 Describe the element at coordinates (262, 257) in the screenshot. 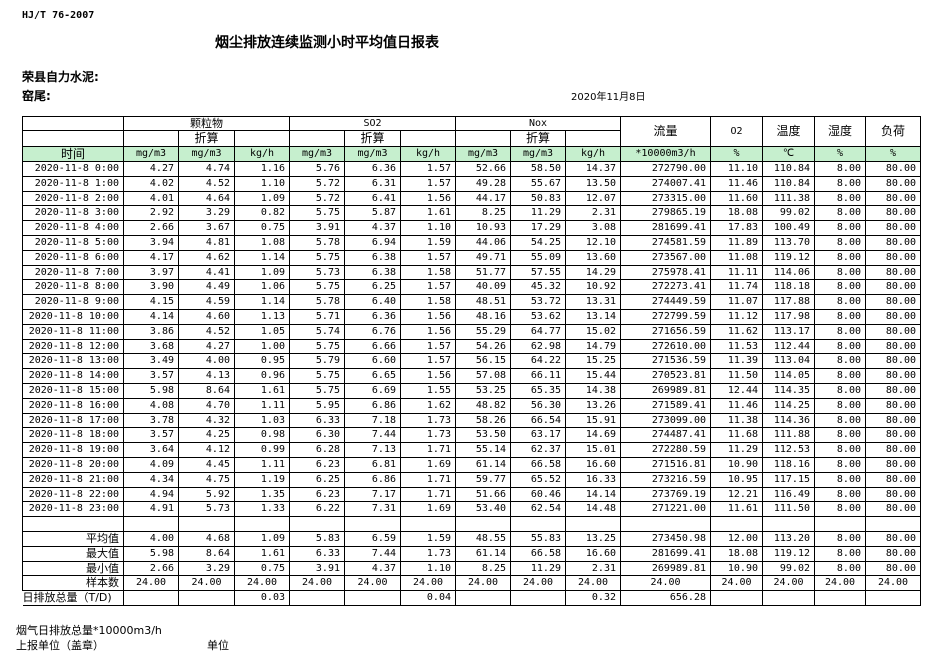

I see `value-cell: 1.14` at that location.